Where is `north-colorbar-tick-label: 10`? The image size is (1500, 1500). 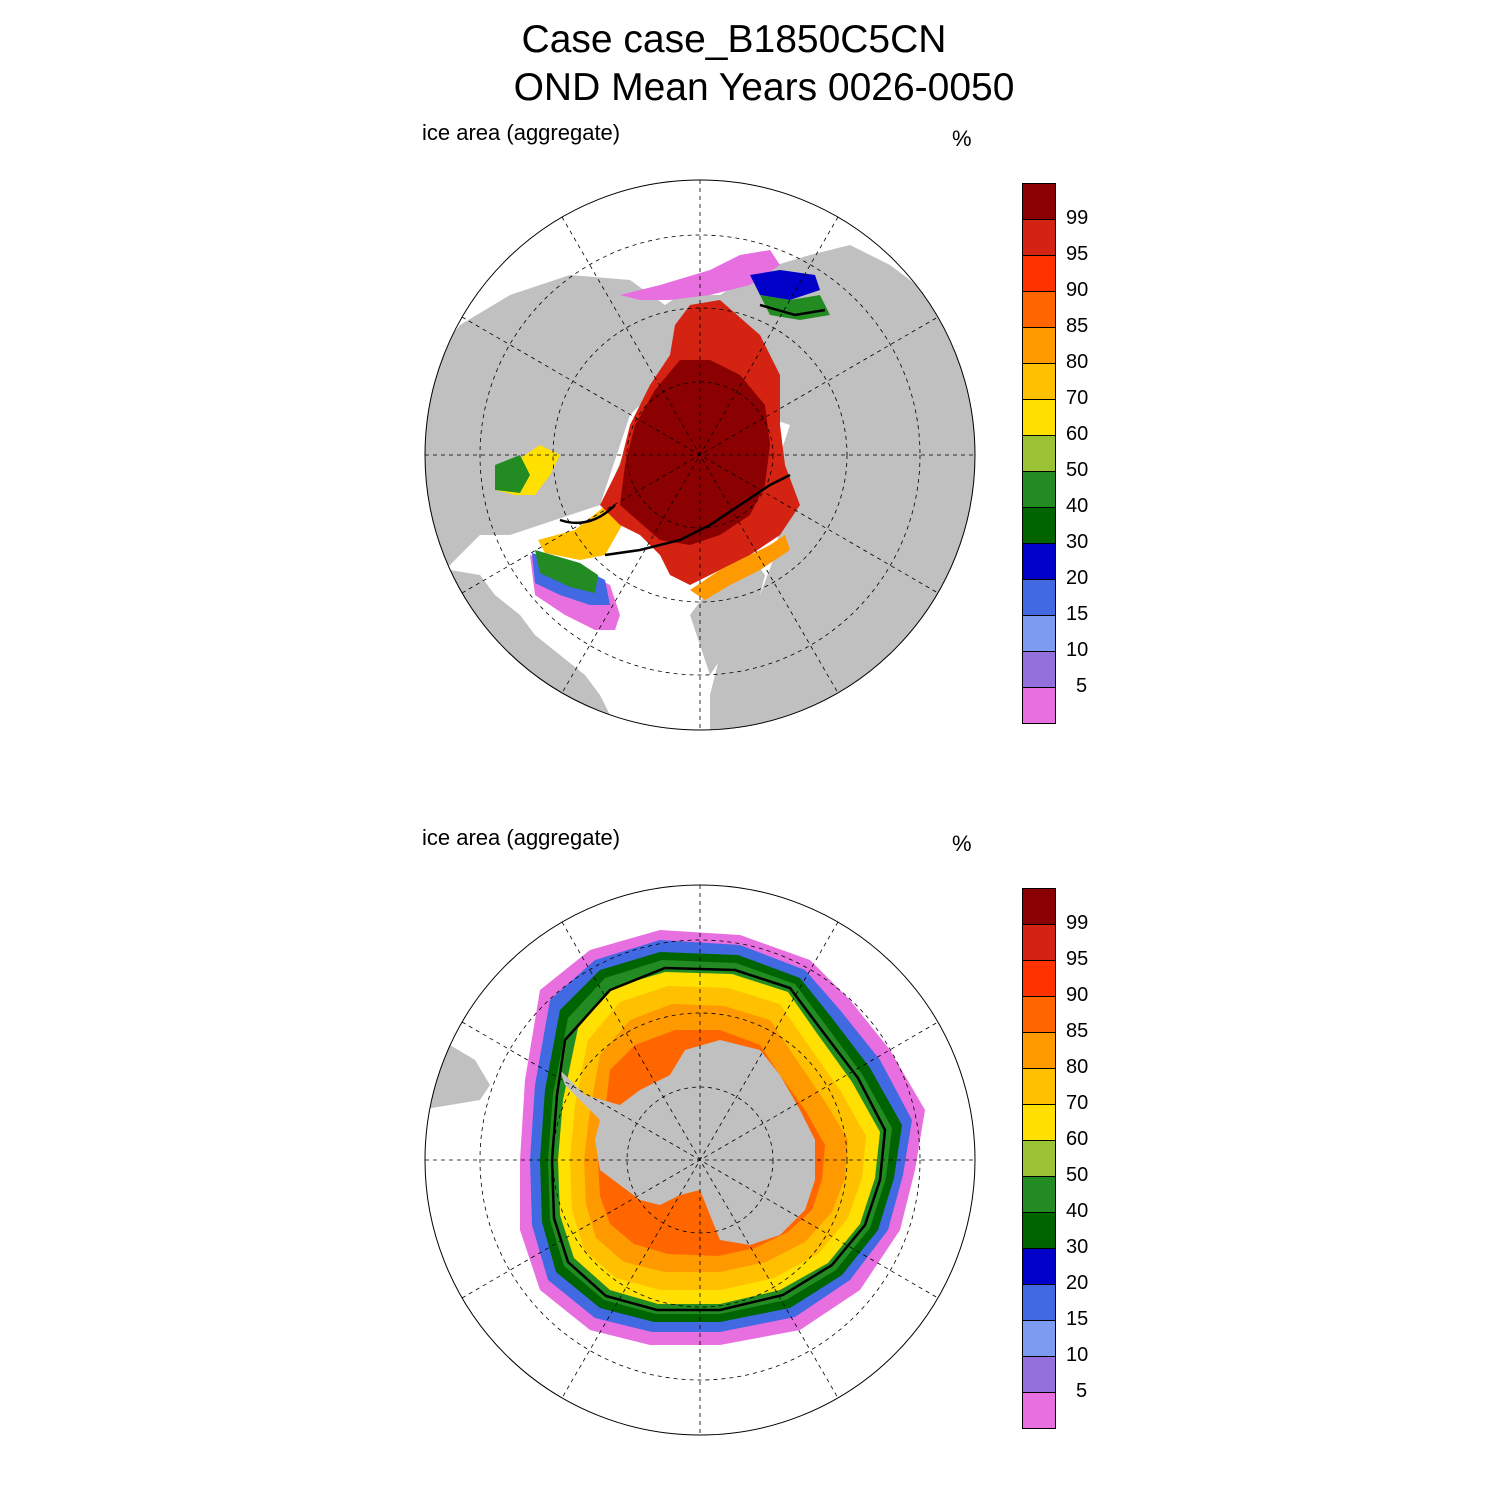
north-colorbar-tick-label: 10 is located at coordinates (1077, 650).